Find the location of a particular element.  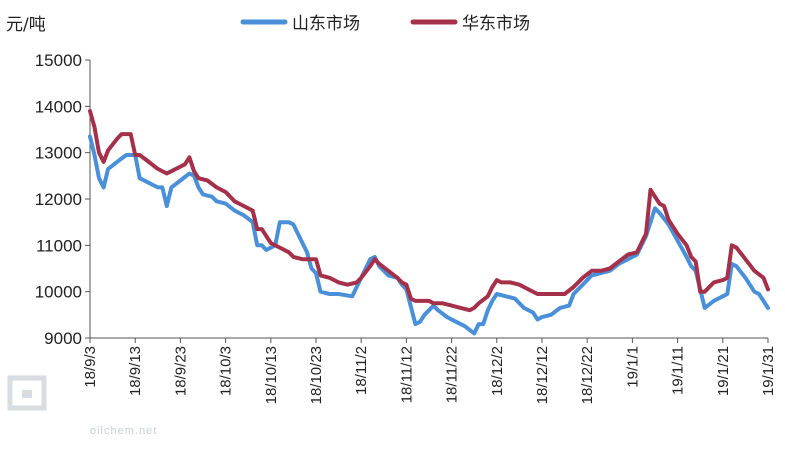

y-tick-label: 14000 is located at coordinates (58, 106).